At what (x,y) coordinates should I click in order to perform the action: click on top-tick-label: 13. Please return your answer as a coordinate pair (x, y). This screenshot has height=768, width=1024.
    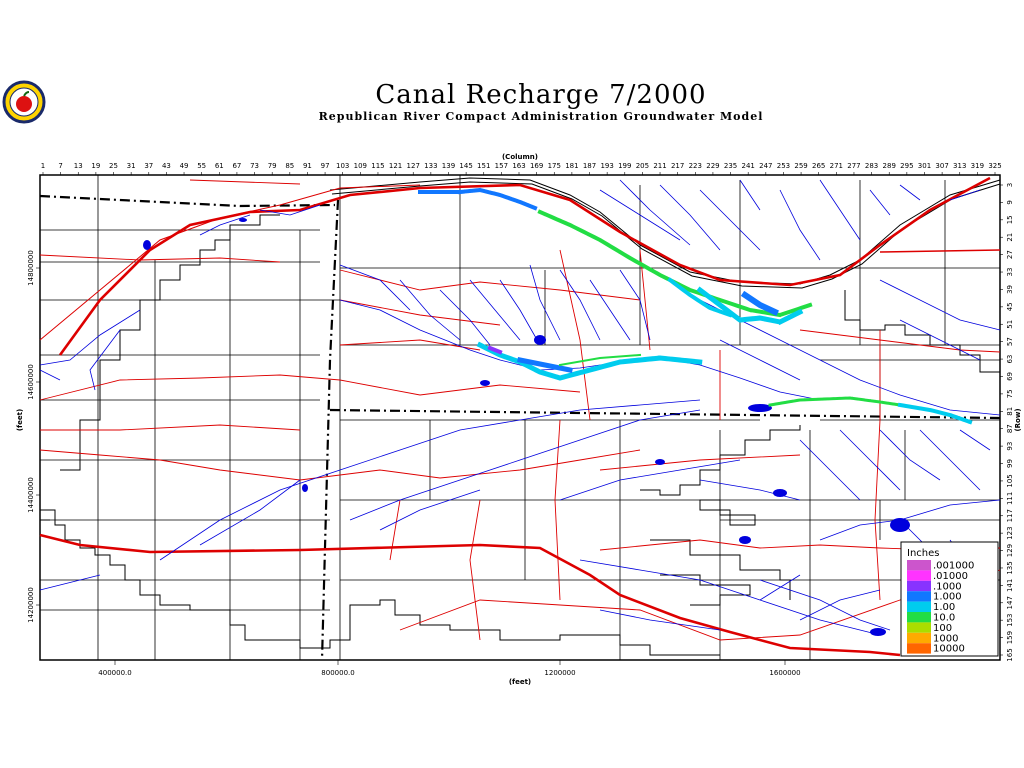
    Looking at the image, I should click on (78, 166).